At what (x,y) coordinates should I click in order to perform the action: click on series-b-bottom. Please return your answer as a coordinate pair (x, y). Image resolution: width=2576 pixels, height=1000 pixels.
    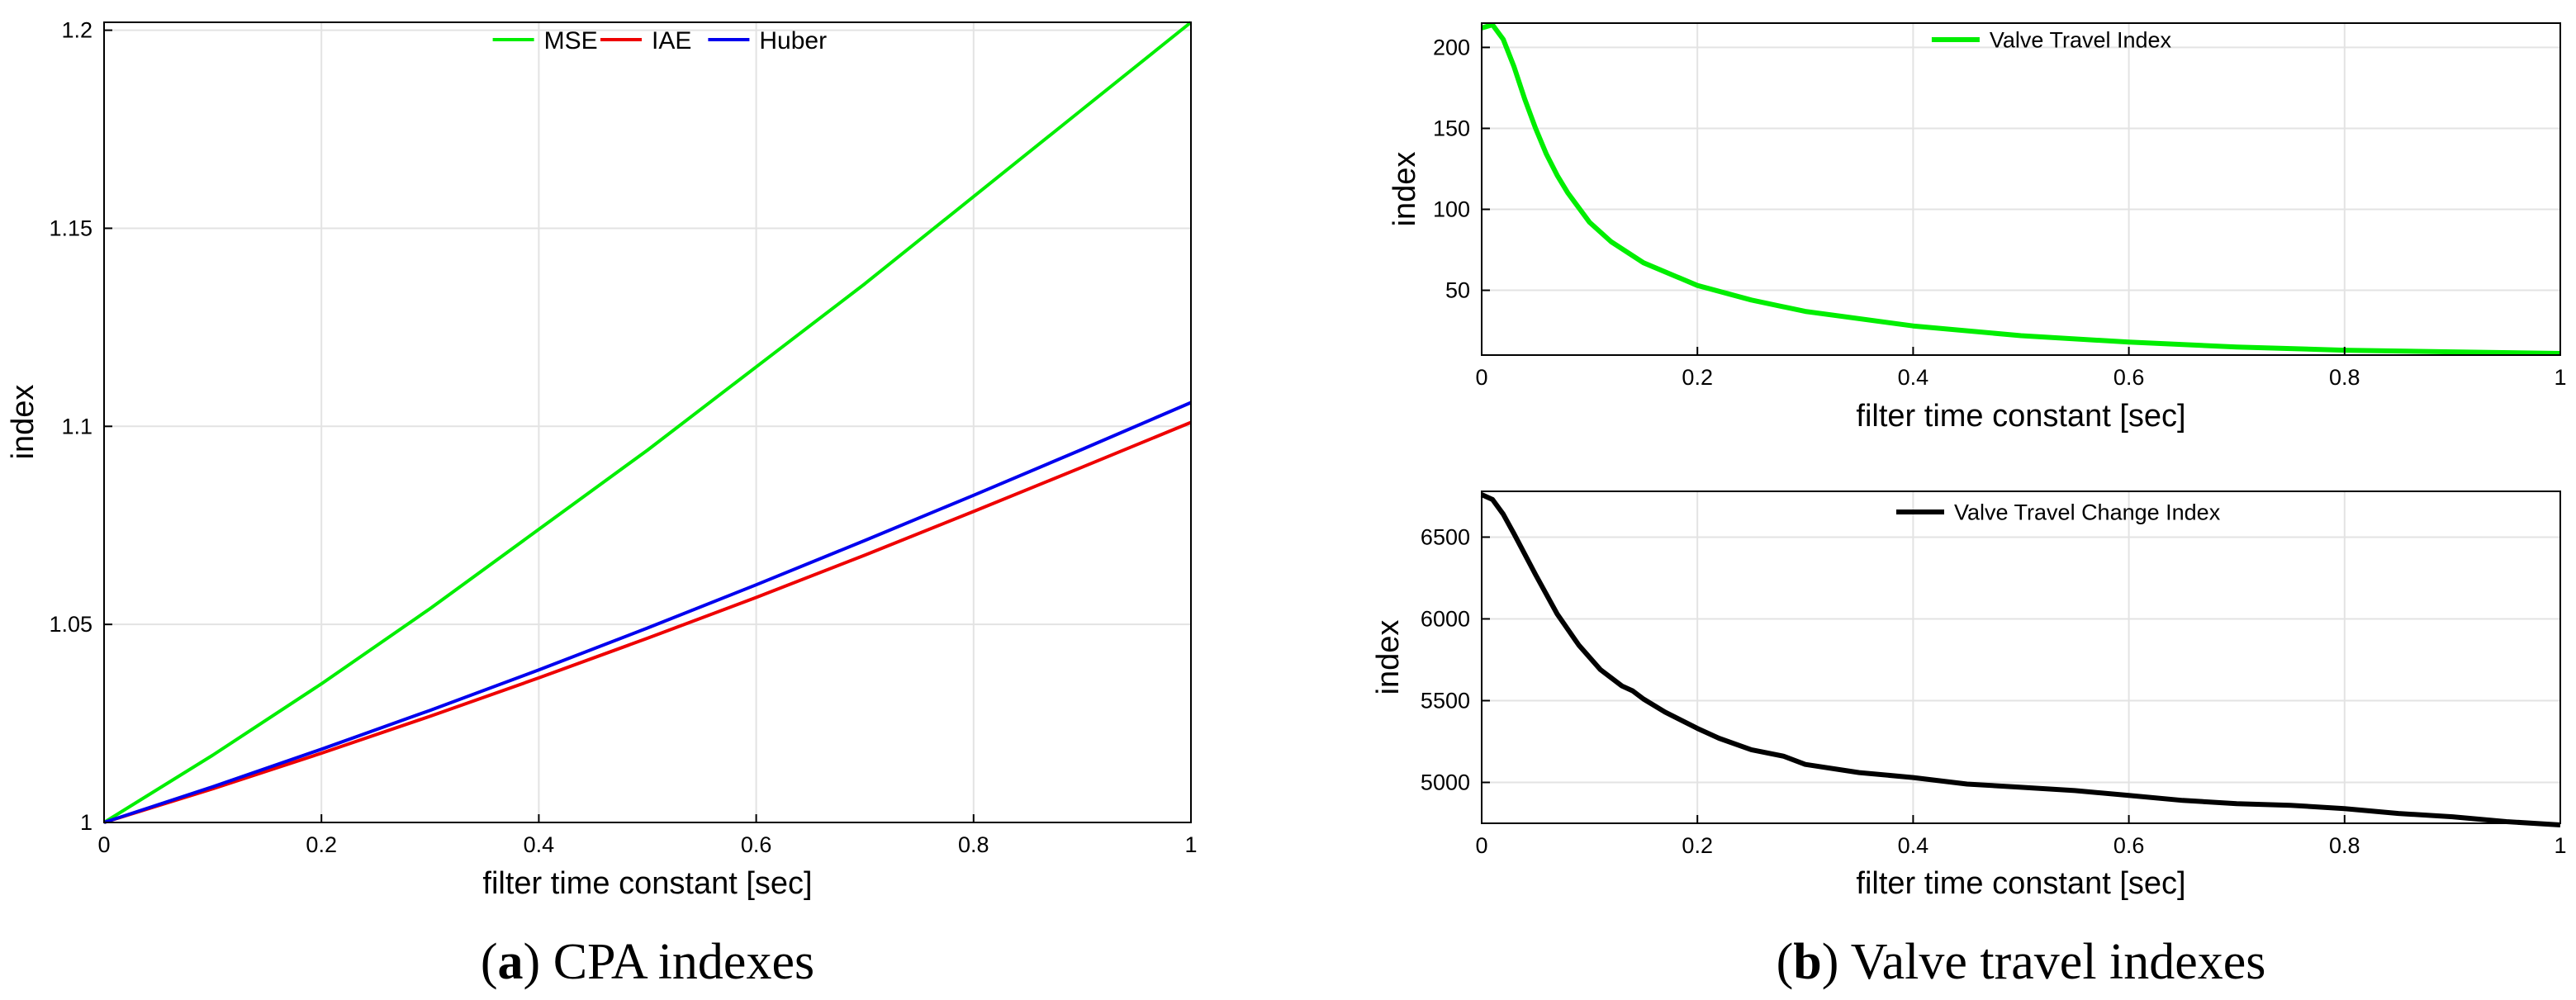
    Looking at the image, I should click on (2020, 659).